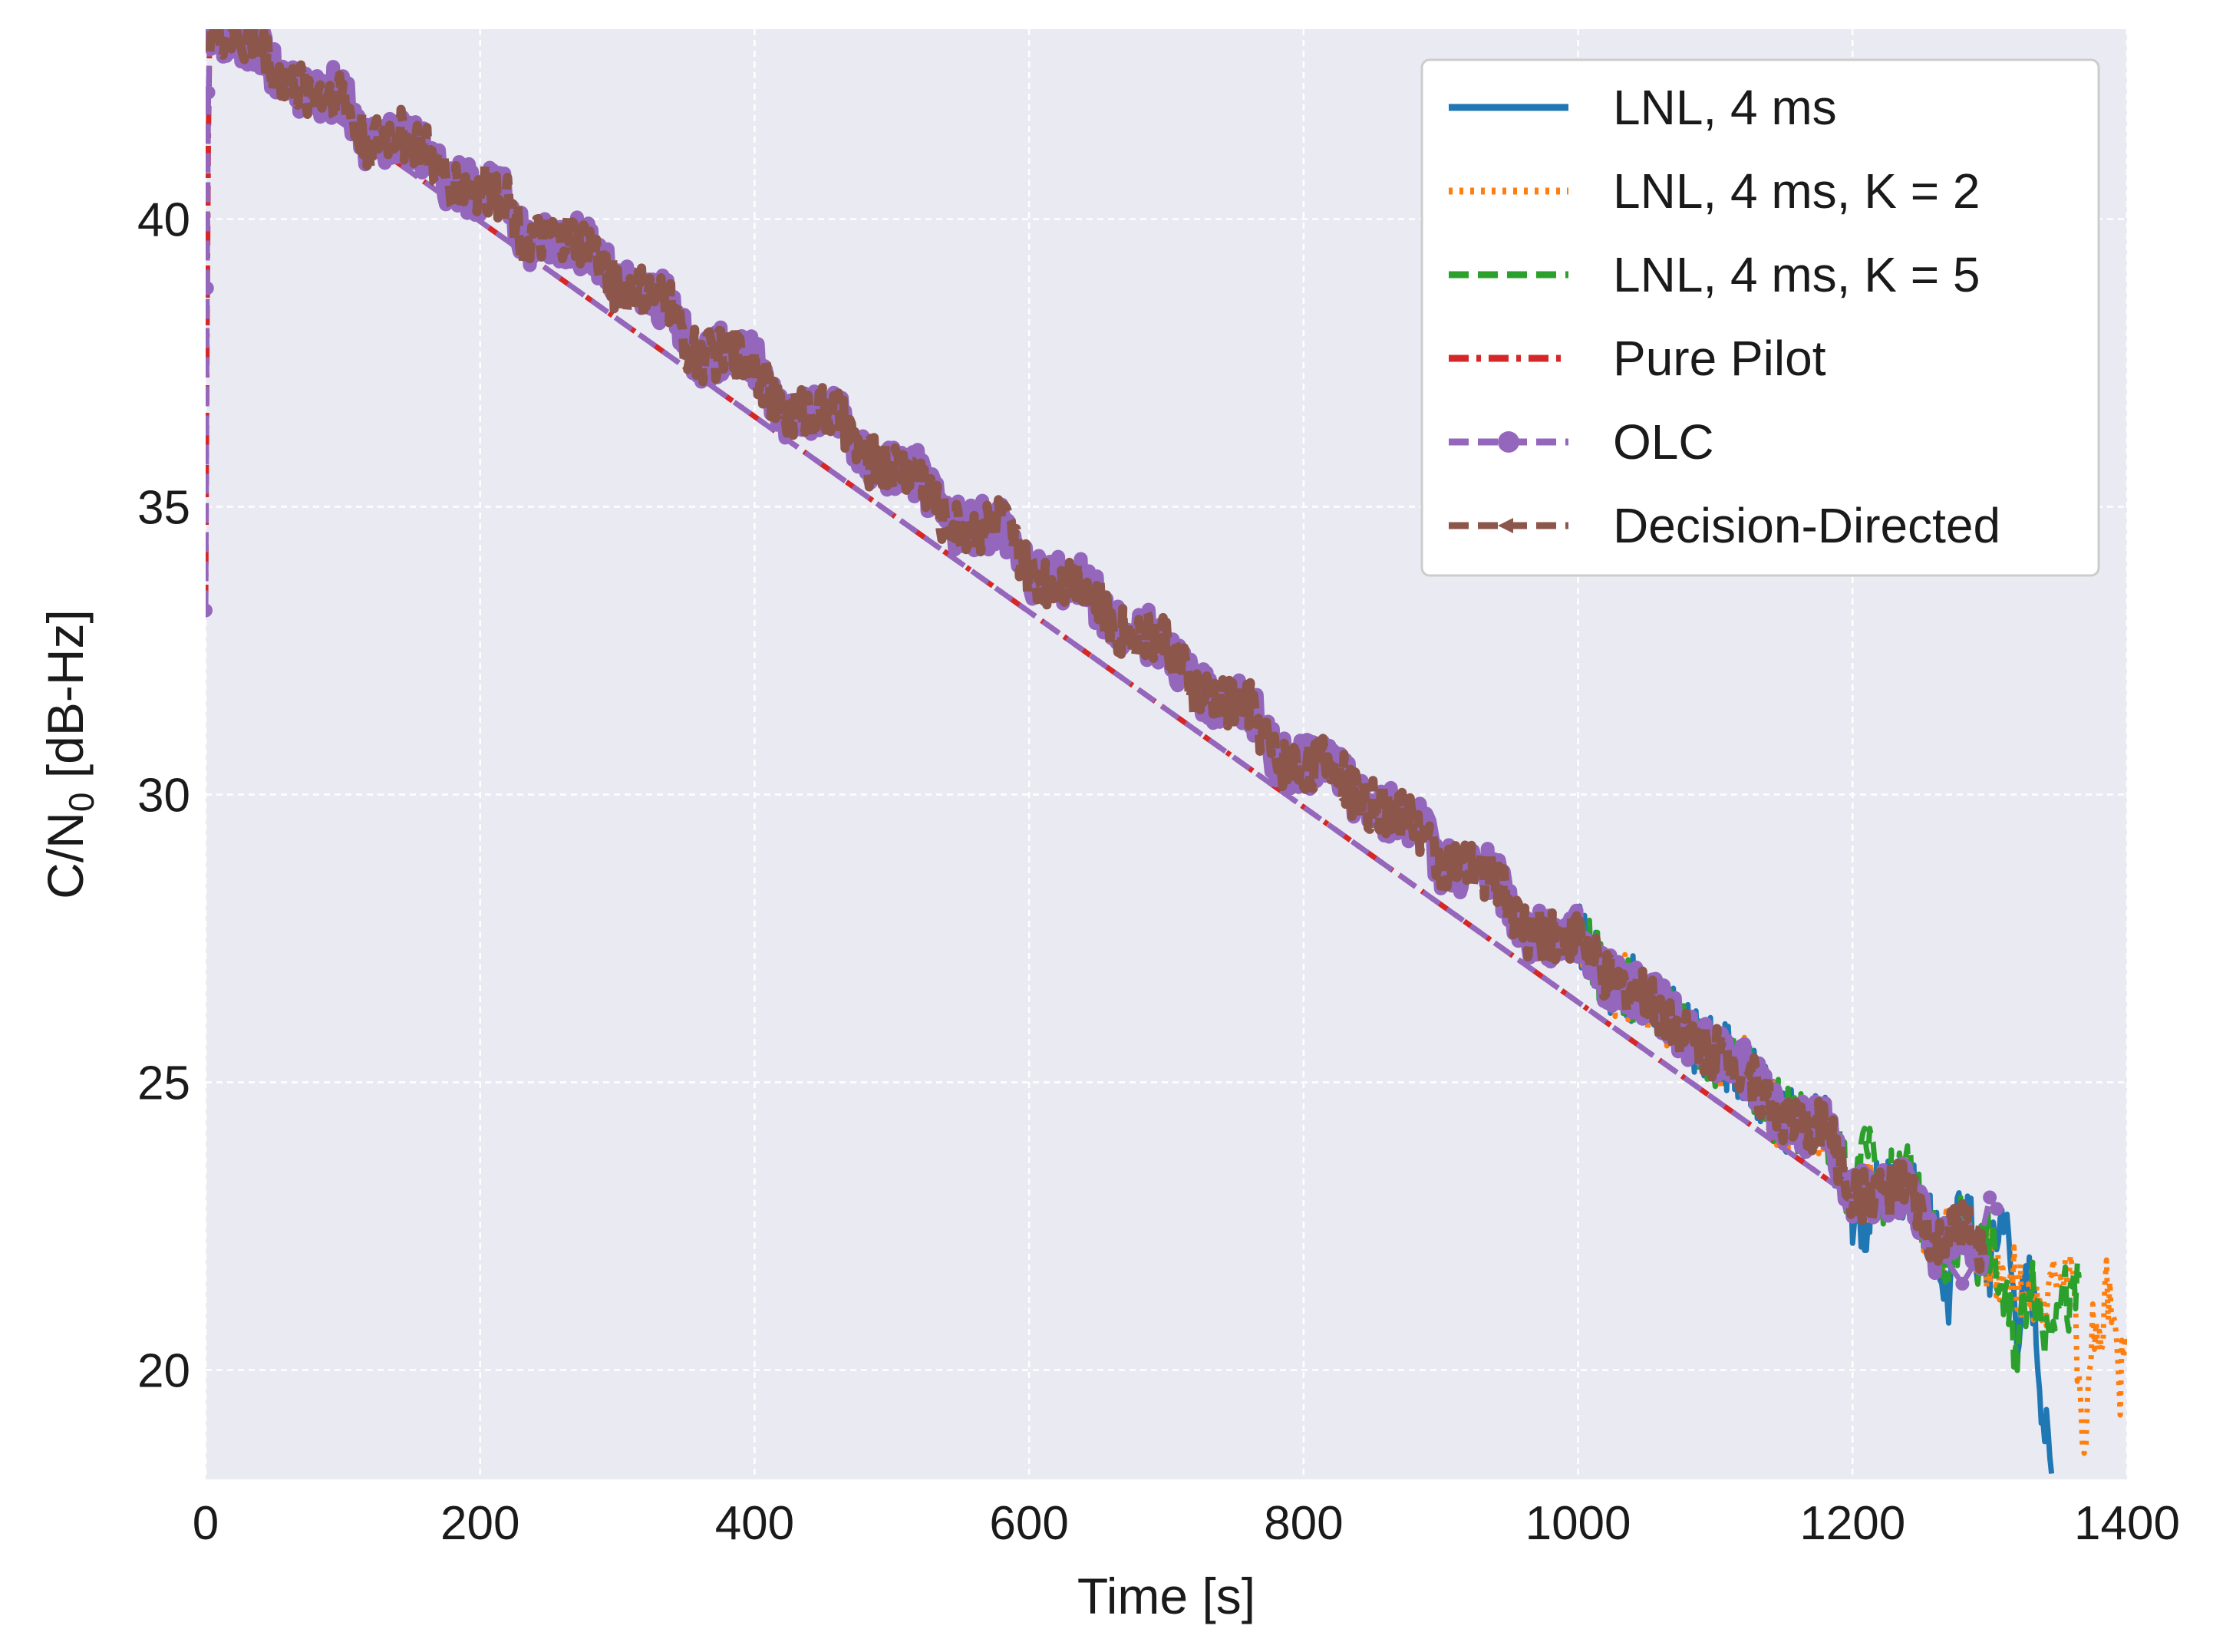  What do you see at coordinates (1663, 442) in the screenshot?
I see `legend-label: OLC` at bounding box center [1663, 442].